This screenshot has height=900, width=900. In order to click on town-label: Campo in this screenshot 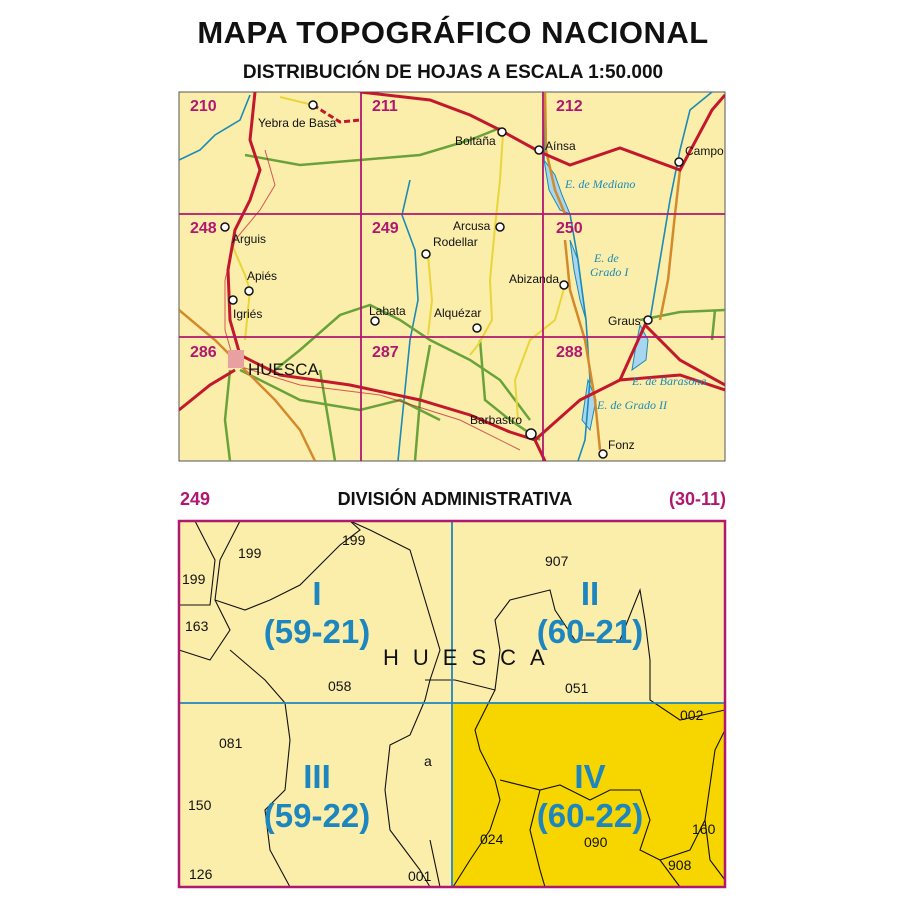, I will do `click(704, 151)`.